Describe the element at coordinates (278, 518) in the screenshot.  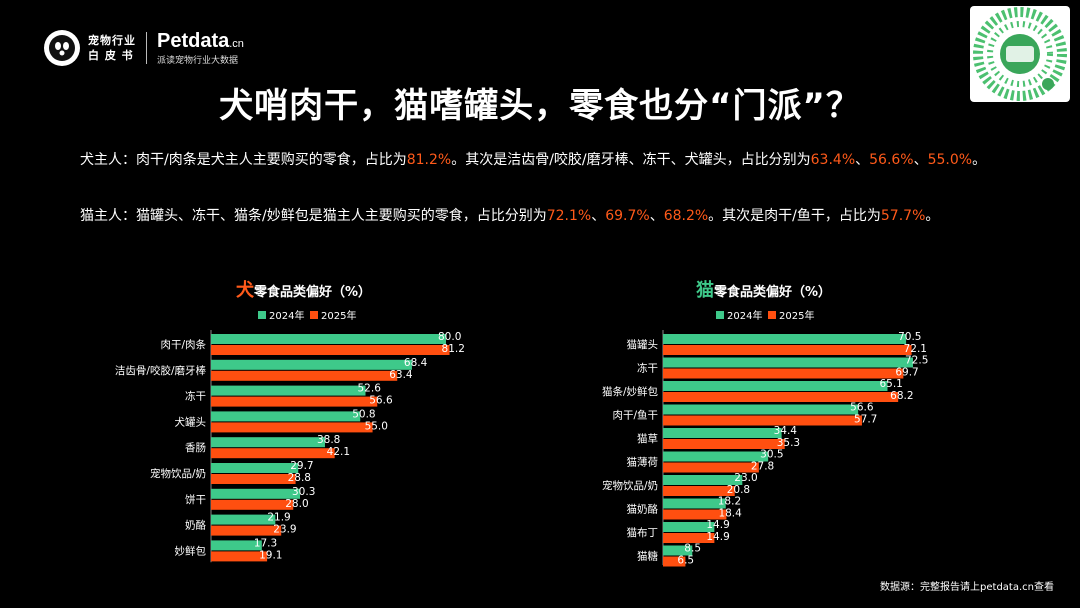
I see `dog-data-label-2024: 21.9` at that location.